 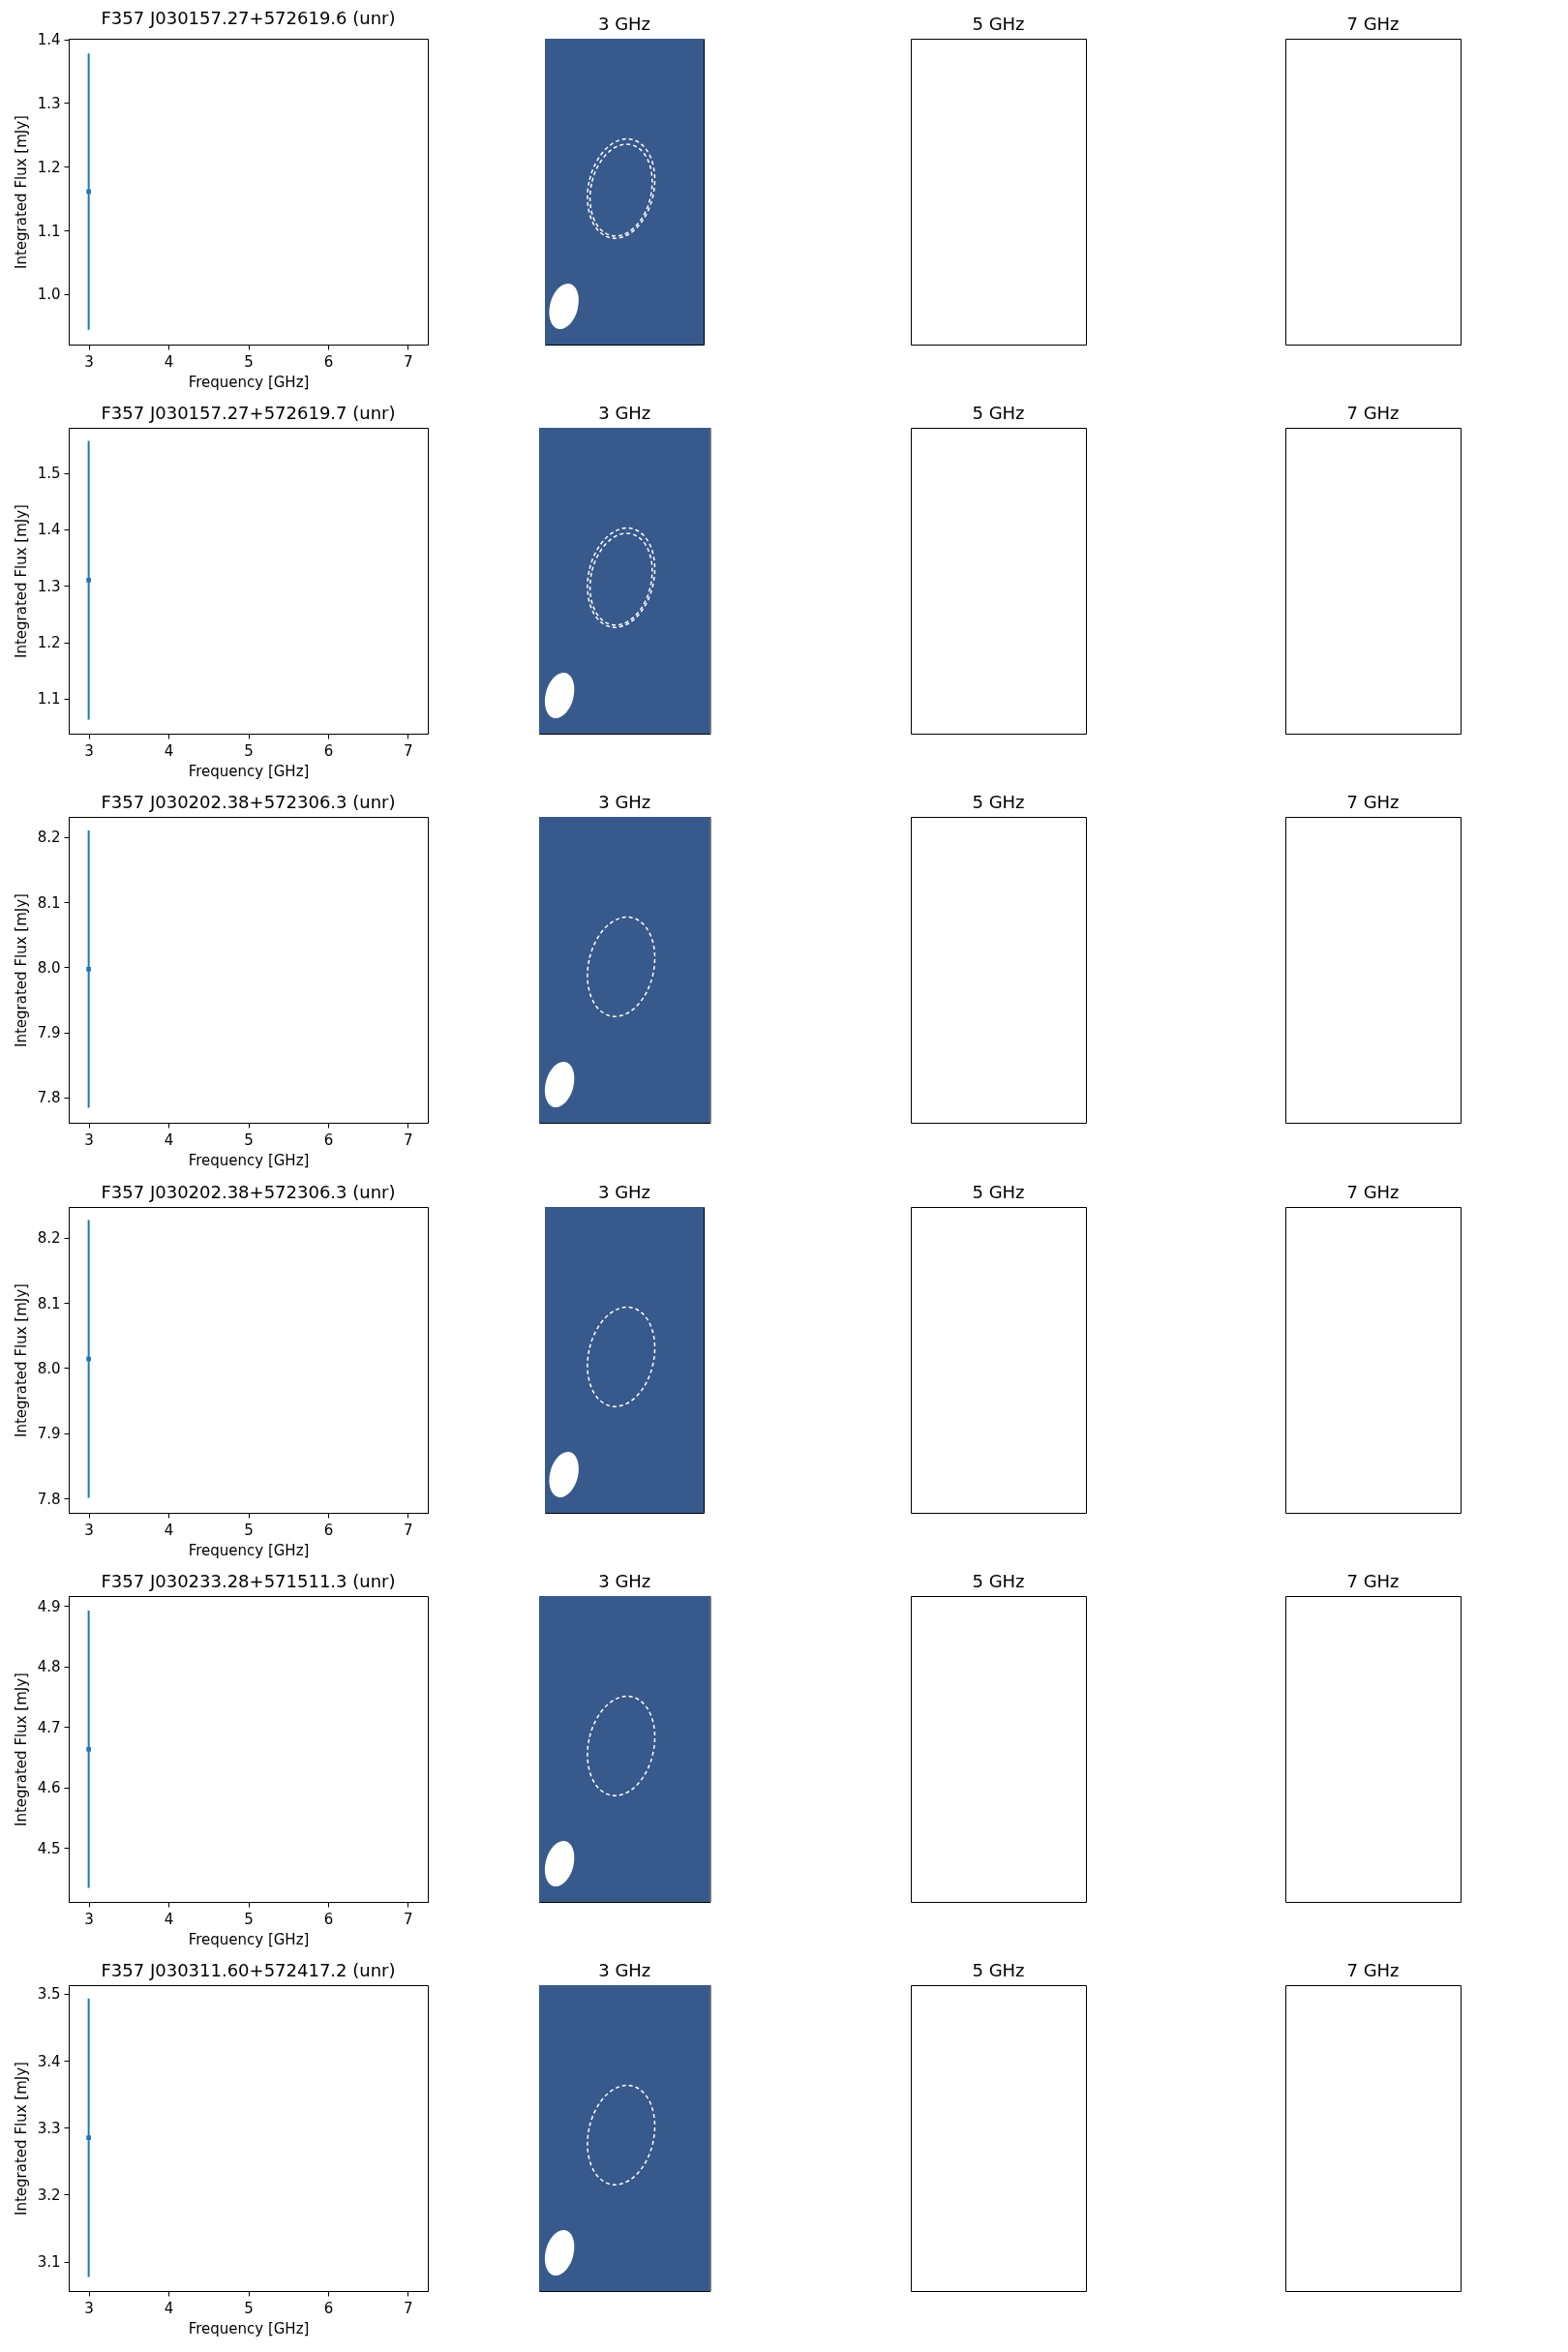 I want to click on y-tick-label: 1.4, so click(x=49, y=530).